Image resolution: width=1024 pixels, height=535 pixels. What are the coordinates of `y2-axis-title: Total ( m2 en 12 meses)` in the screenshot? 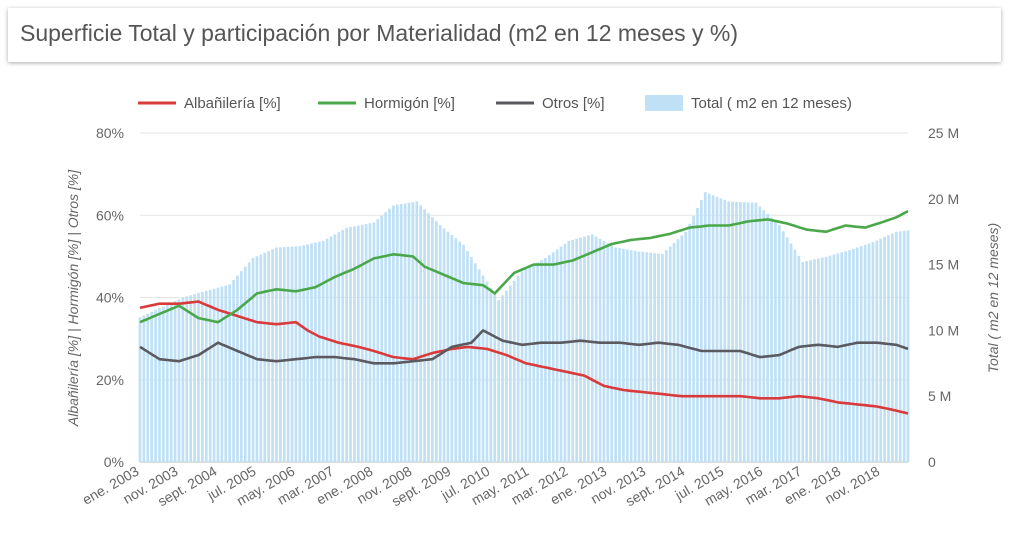 It's located at (993, 298).